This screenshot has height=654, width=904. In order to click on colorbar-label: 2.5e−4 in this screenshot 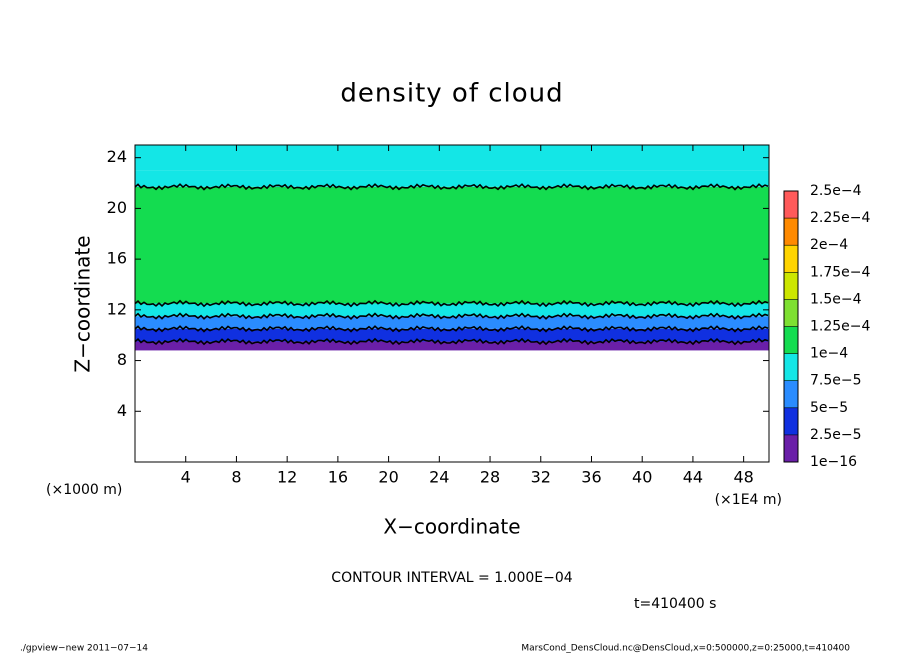, I will do `click(836, 191)`.